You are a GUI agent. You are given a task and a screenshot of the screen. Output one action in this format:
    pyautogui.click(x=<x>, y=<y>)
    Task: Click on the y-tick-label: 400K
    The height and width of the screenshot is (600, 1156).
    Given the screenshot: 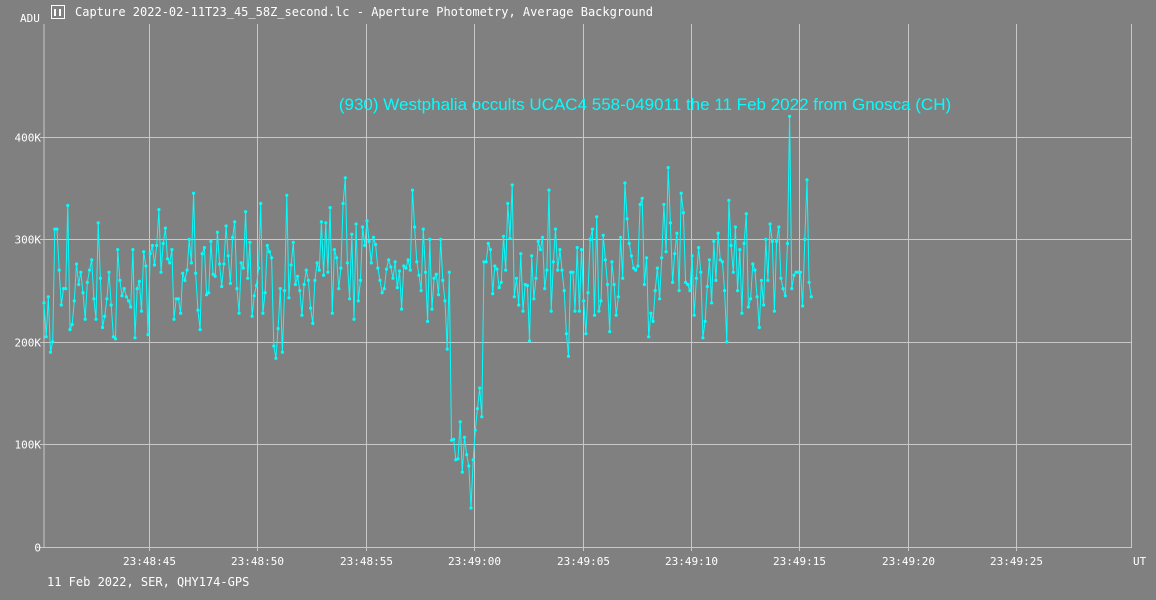 What is the action you would take?
    pyautogui.click(x=28, y=138)
    